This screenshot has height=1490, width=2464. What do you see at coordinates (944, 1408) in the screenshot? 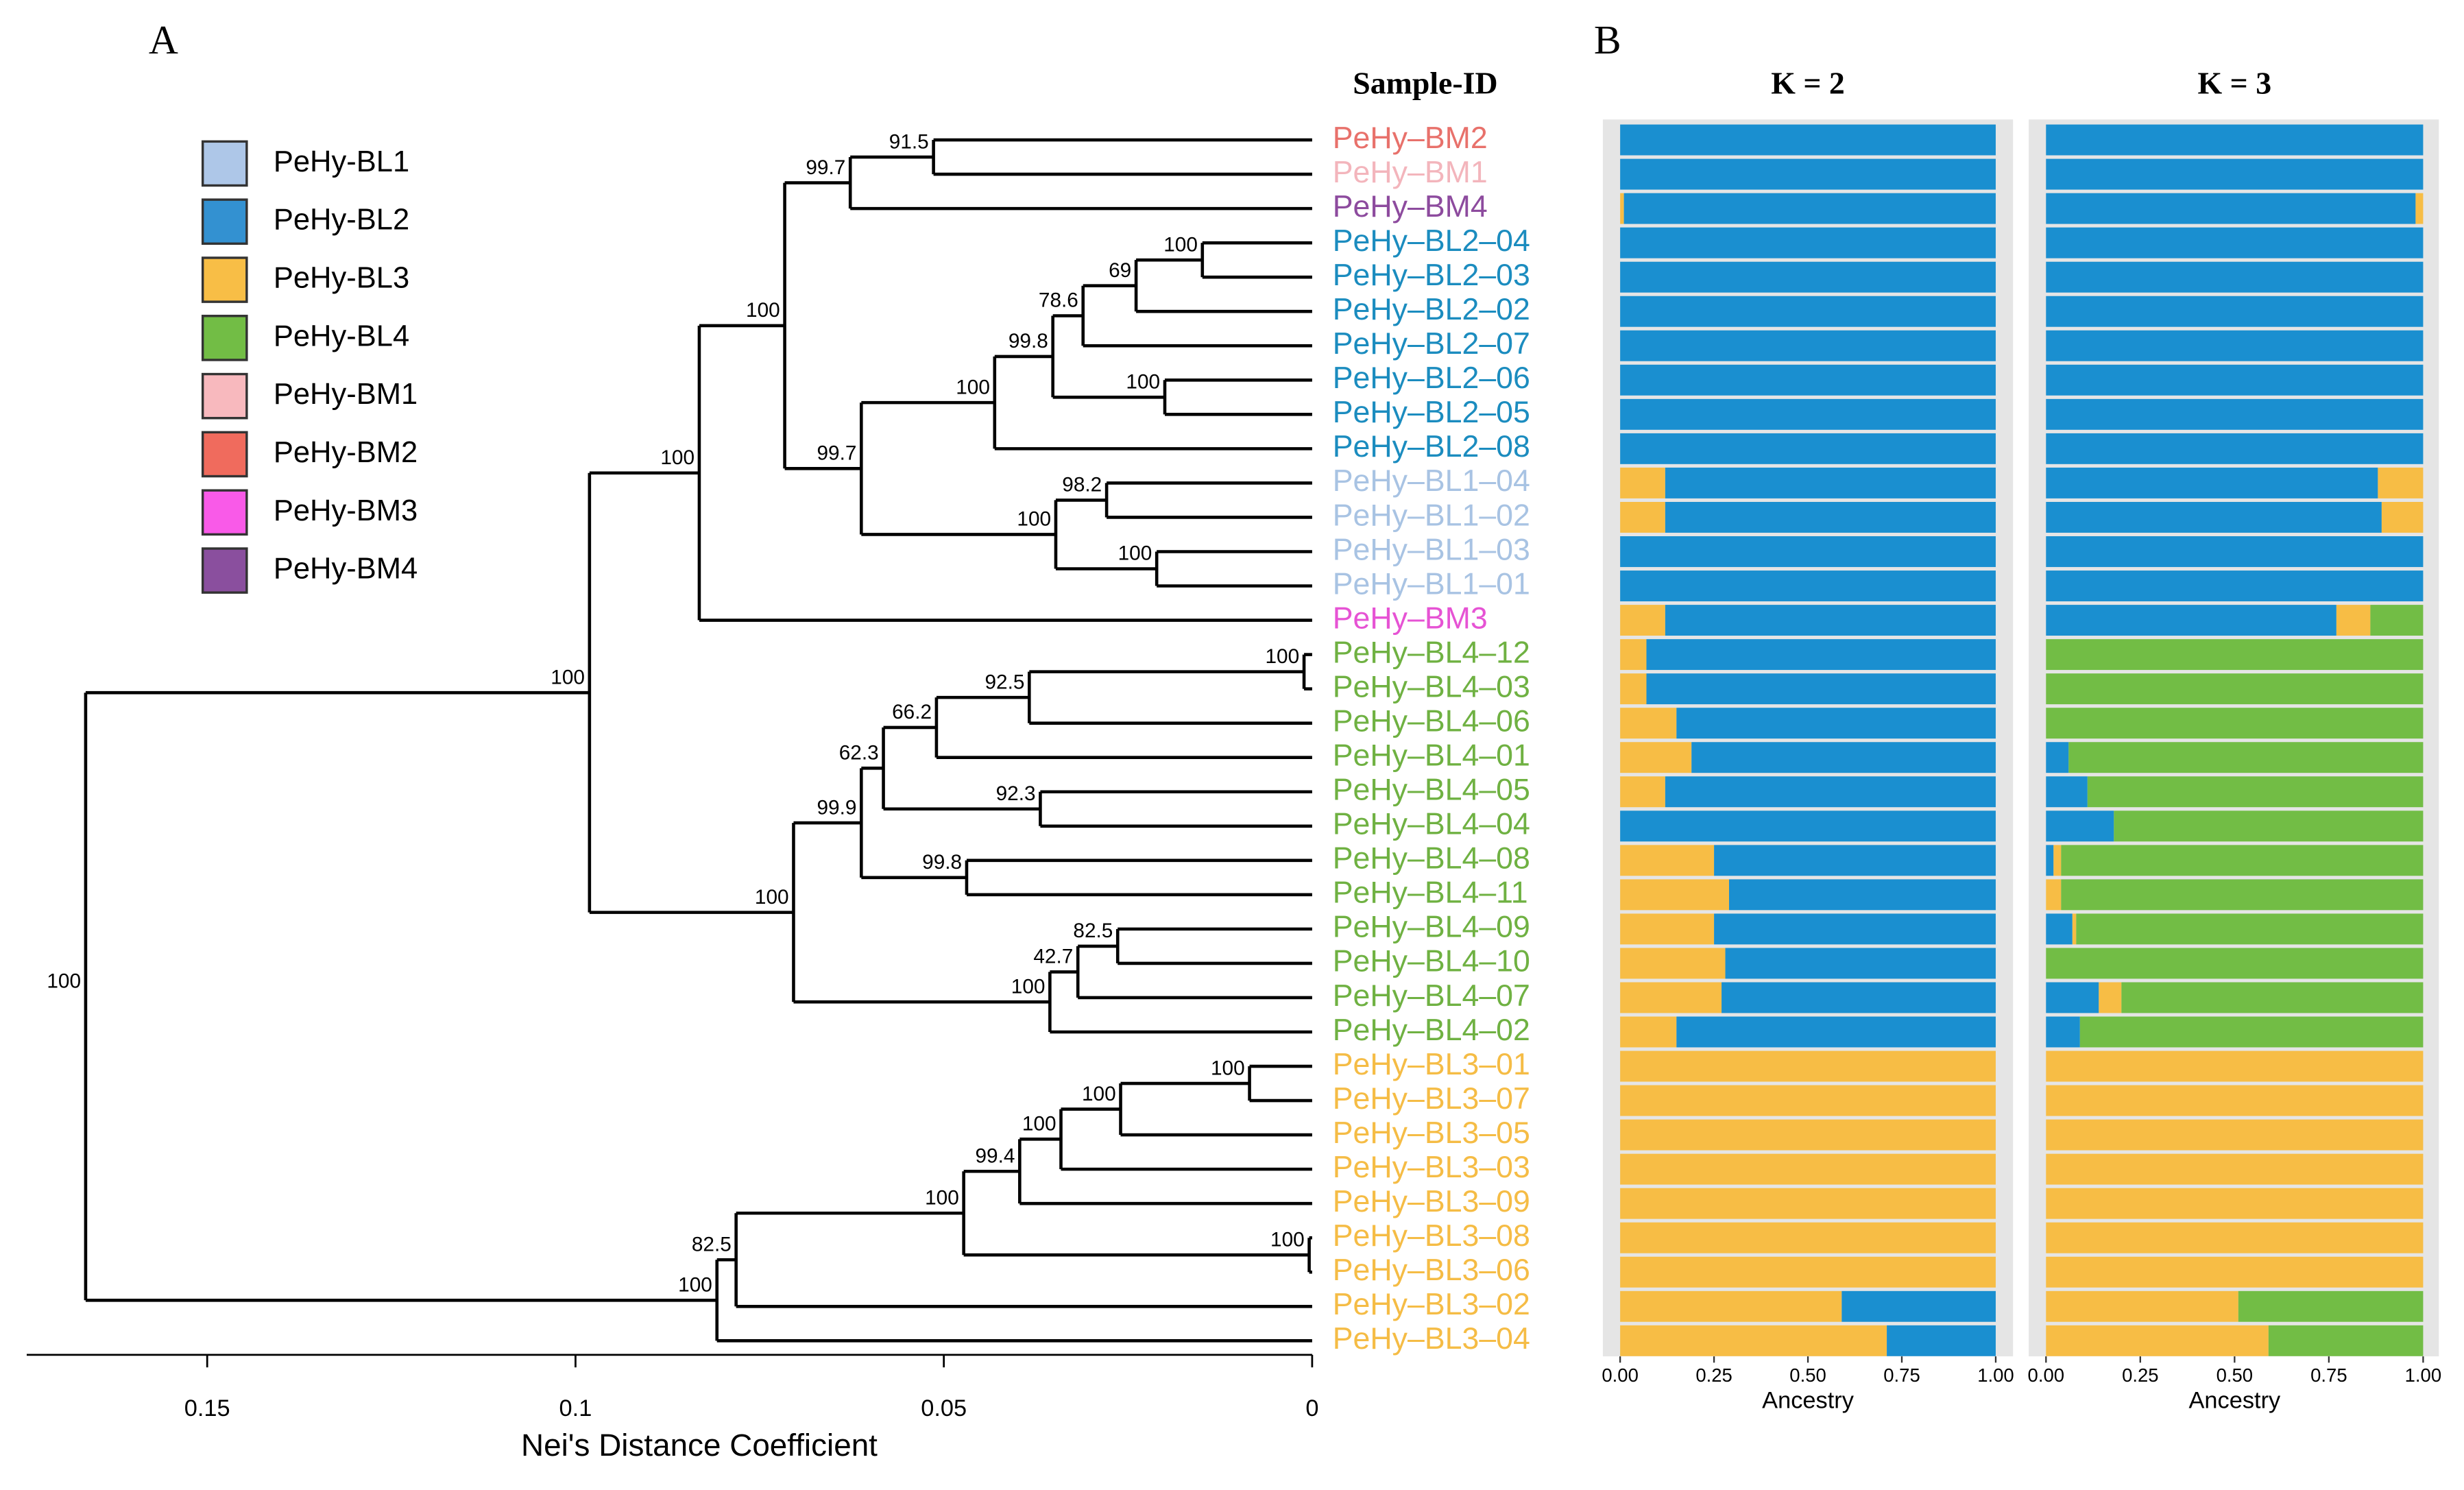
I see `x-tick-label: 0.05` at bounding box center [944, 1408].